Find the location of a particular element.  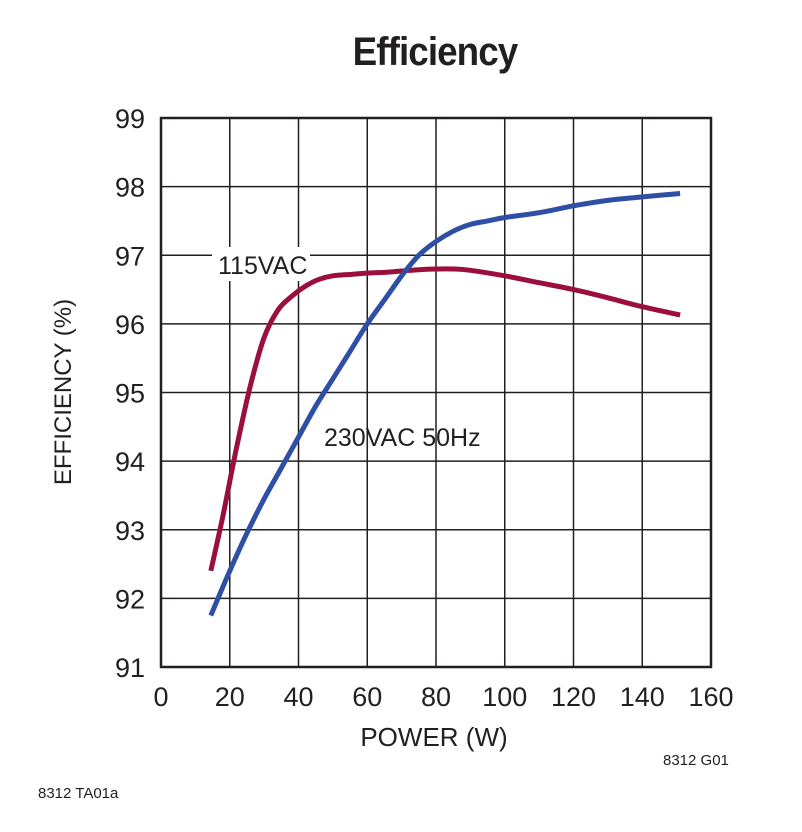

page-id: 8312 TA01a is located at coordinates (78, 793).